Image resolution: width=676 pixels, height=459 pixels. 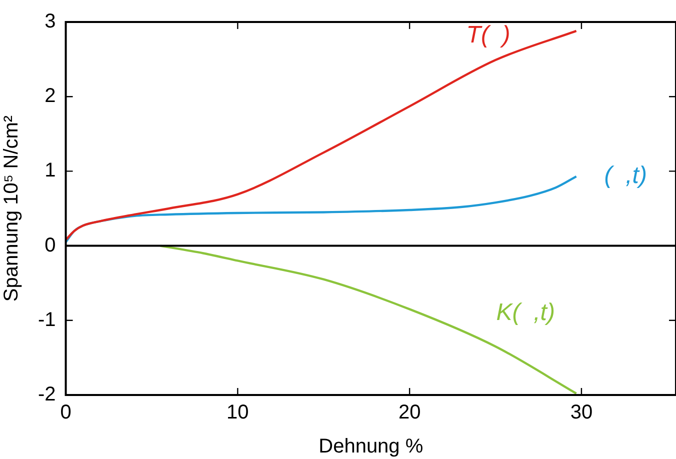 I want to click on series-label: ( ,t), so click(x=625, y=176).